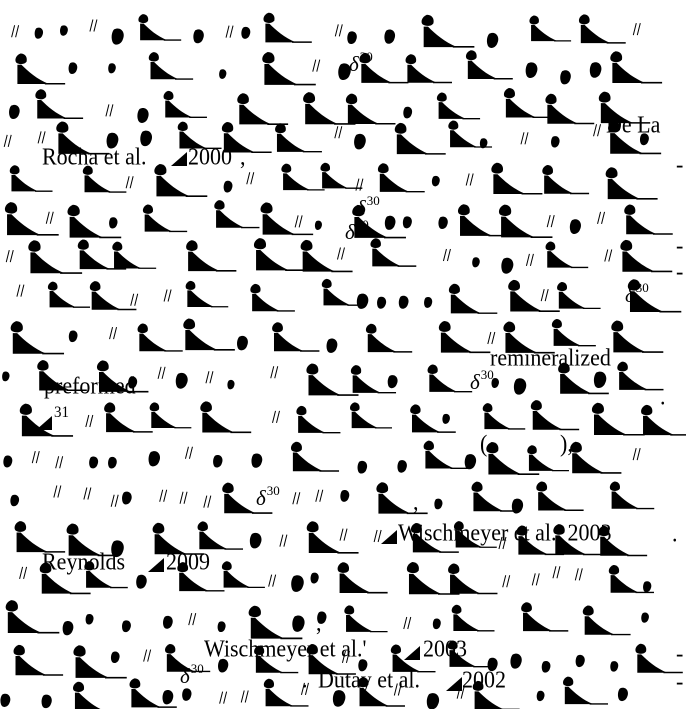 The height and width of the screenshot is (709, 686). What do you see at coordinates (210, 156) in the screenshot?
I see `citation-year-2000: 2000` at bounding box center [210, 156].